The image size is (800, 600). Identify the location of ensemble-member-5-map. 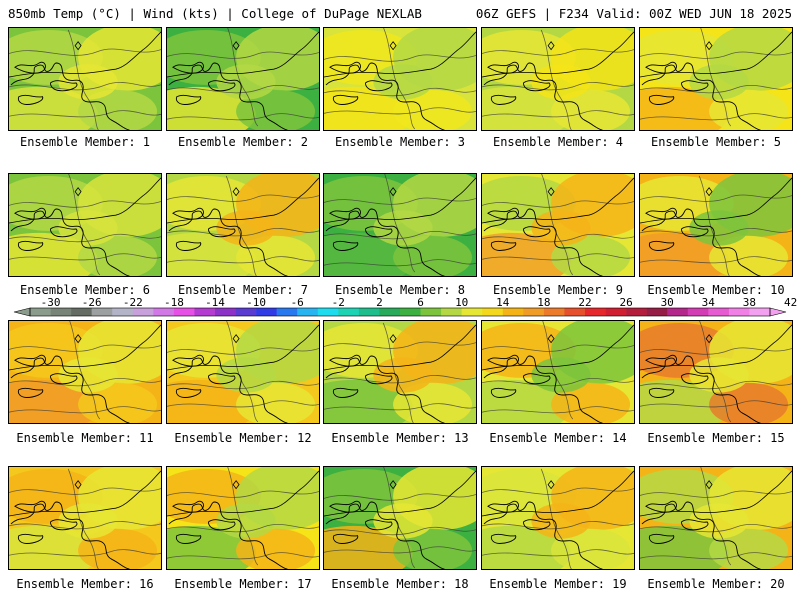
(716, 79).